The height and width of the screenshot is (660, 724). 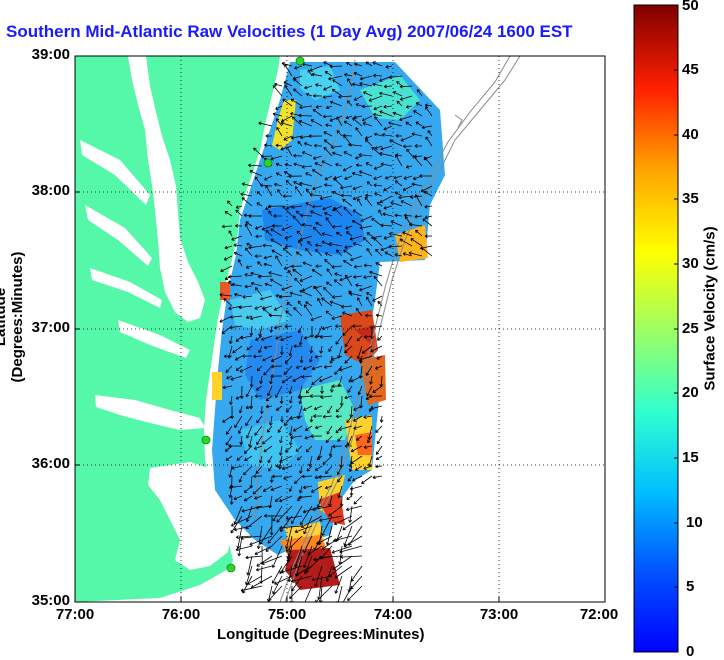 I want to click on x-tick-label: 75:00, so click(x=287, y=614).